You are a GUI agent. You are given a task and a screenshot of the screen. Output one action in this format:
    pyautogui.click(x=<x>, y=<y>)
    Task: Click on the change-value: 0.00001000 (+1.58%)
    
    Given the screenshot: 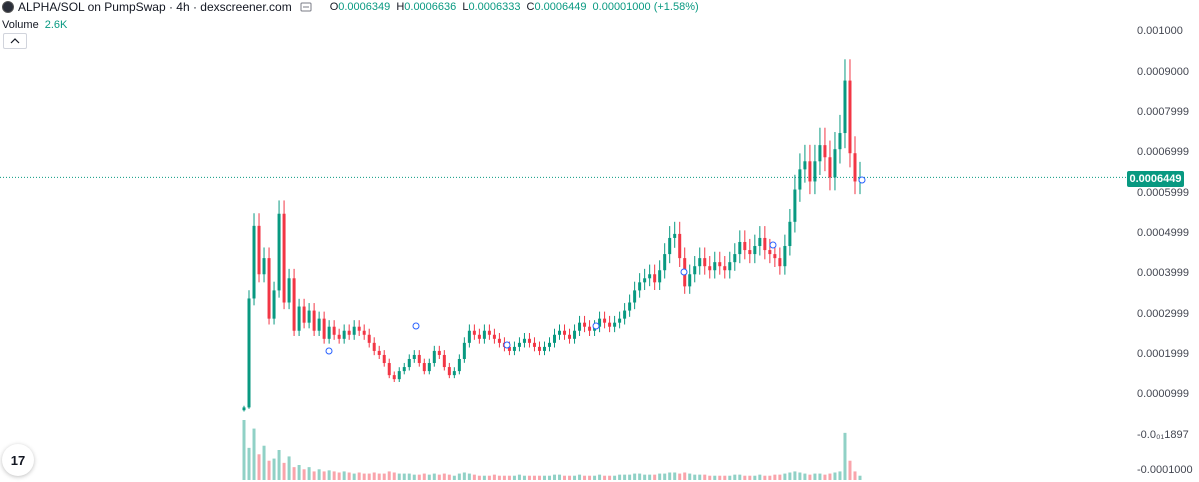 What is the action you would take?
    pyautogui.click(x=645, y=7)
    